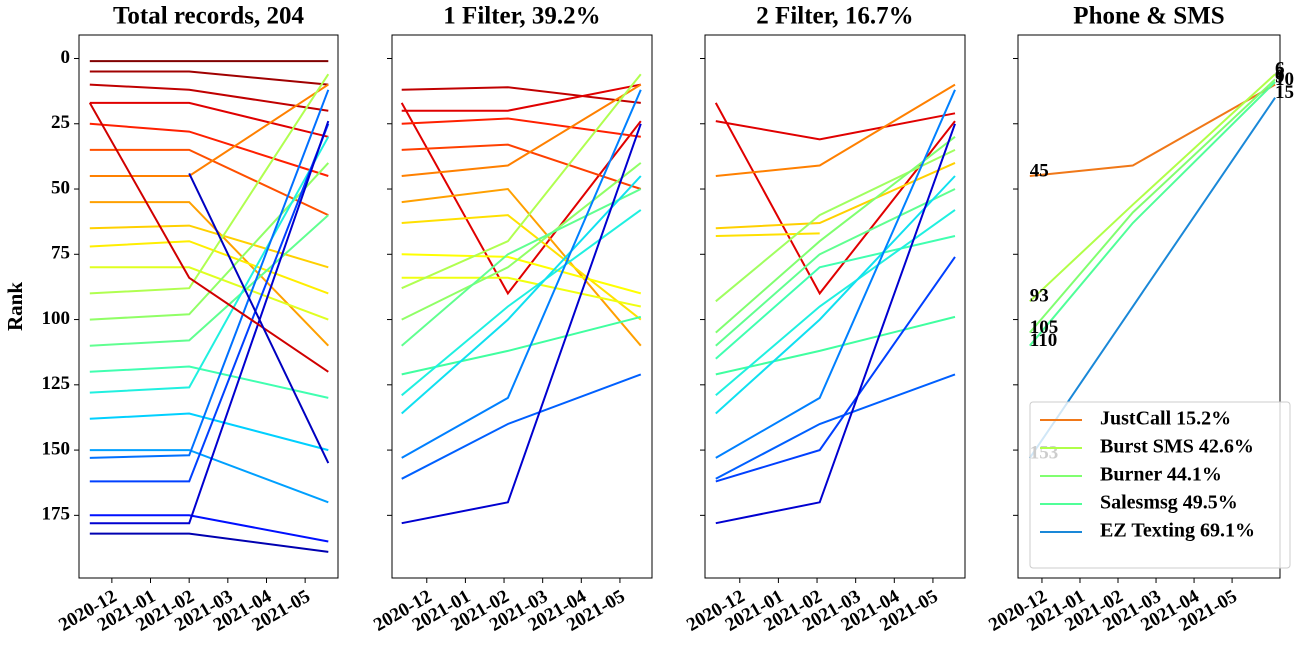 This screenshot has width=1302, height=655. Describe the element at coordinates (56, 318) in the screenshot. I see `y-tick-label: 100` at that location.